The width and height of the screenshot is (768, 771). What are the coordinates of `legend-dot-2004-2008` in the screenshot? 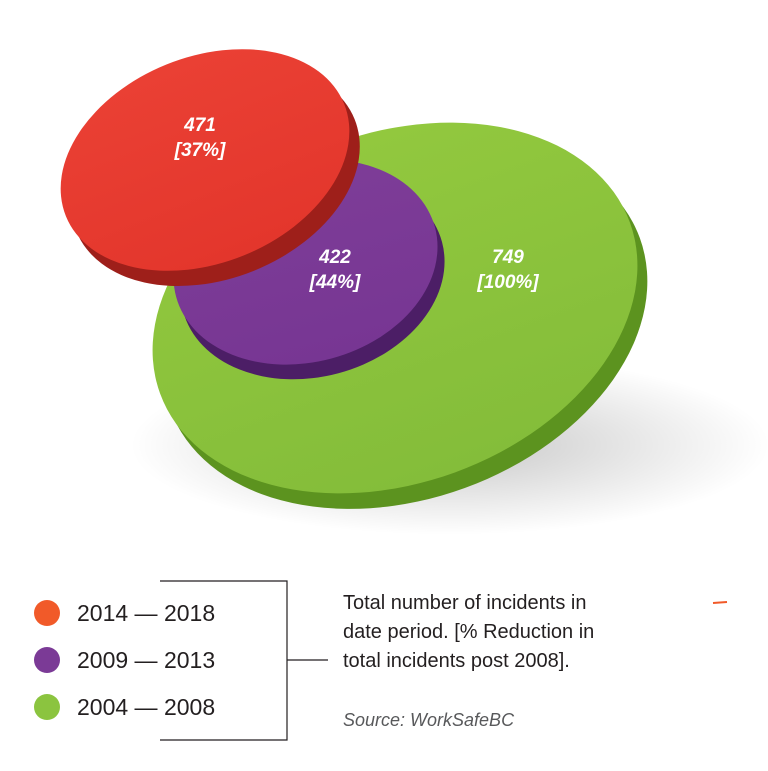 It's located at (47, 707).